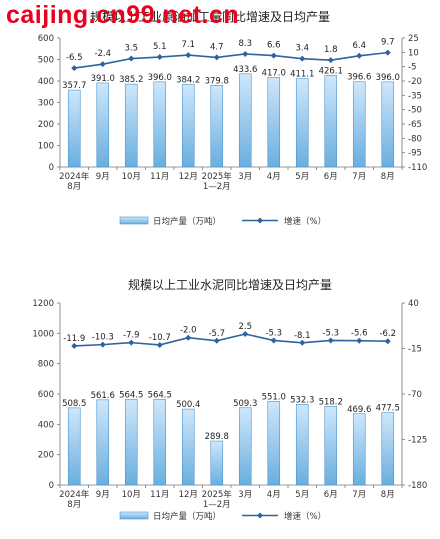 Image resolution: width=440 pixels, height=539 pixels. What do you see at coordinates (46, 456) in the screenshot?
I see `chart-2-left-tick-label: 200` at bounding box center [46, 456].